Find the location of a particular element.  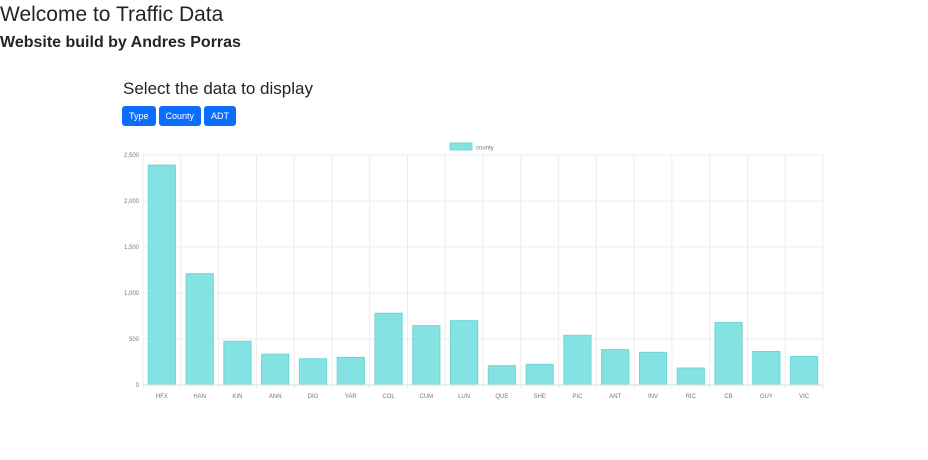

bar-dig is located at coordinates (313, 372).